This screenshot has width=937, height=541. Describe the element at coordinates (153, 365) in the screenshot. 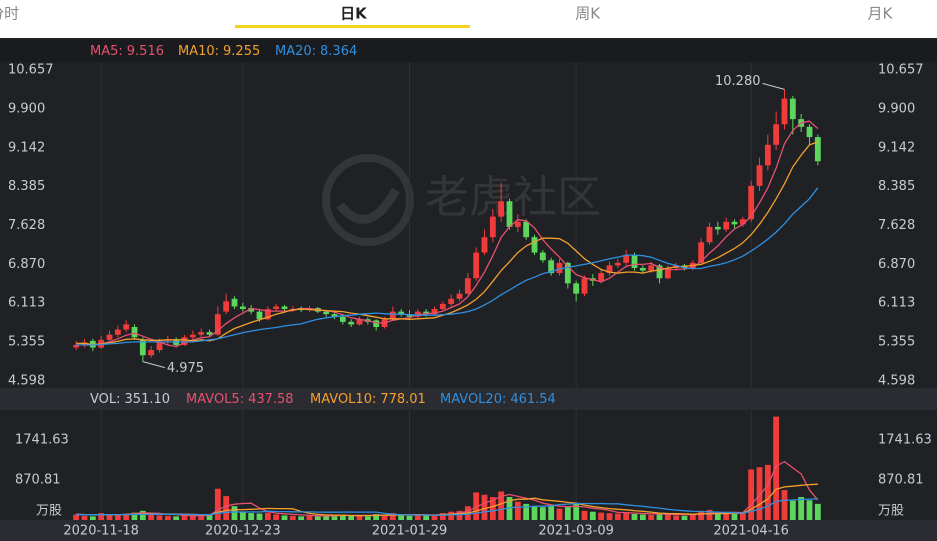

I see `min-pointer` at that location.